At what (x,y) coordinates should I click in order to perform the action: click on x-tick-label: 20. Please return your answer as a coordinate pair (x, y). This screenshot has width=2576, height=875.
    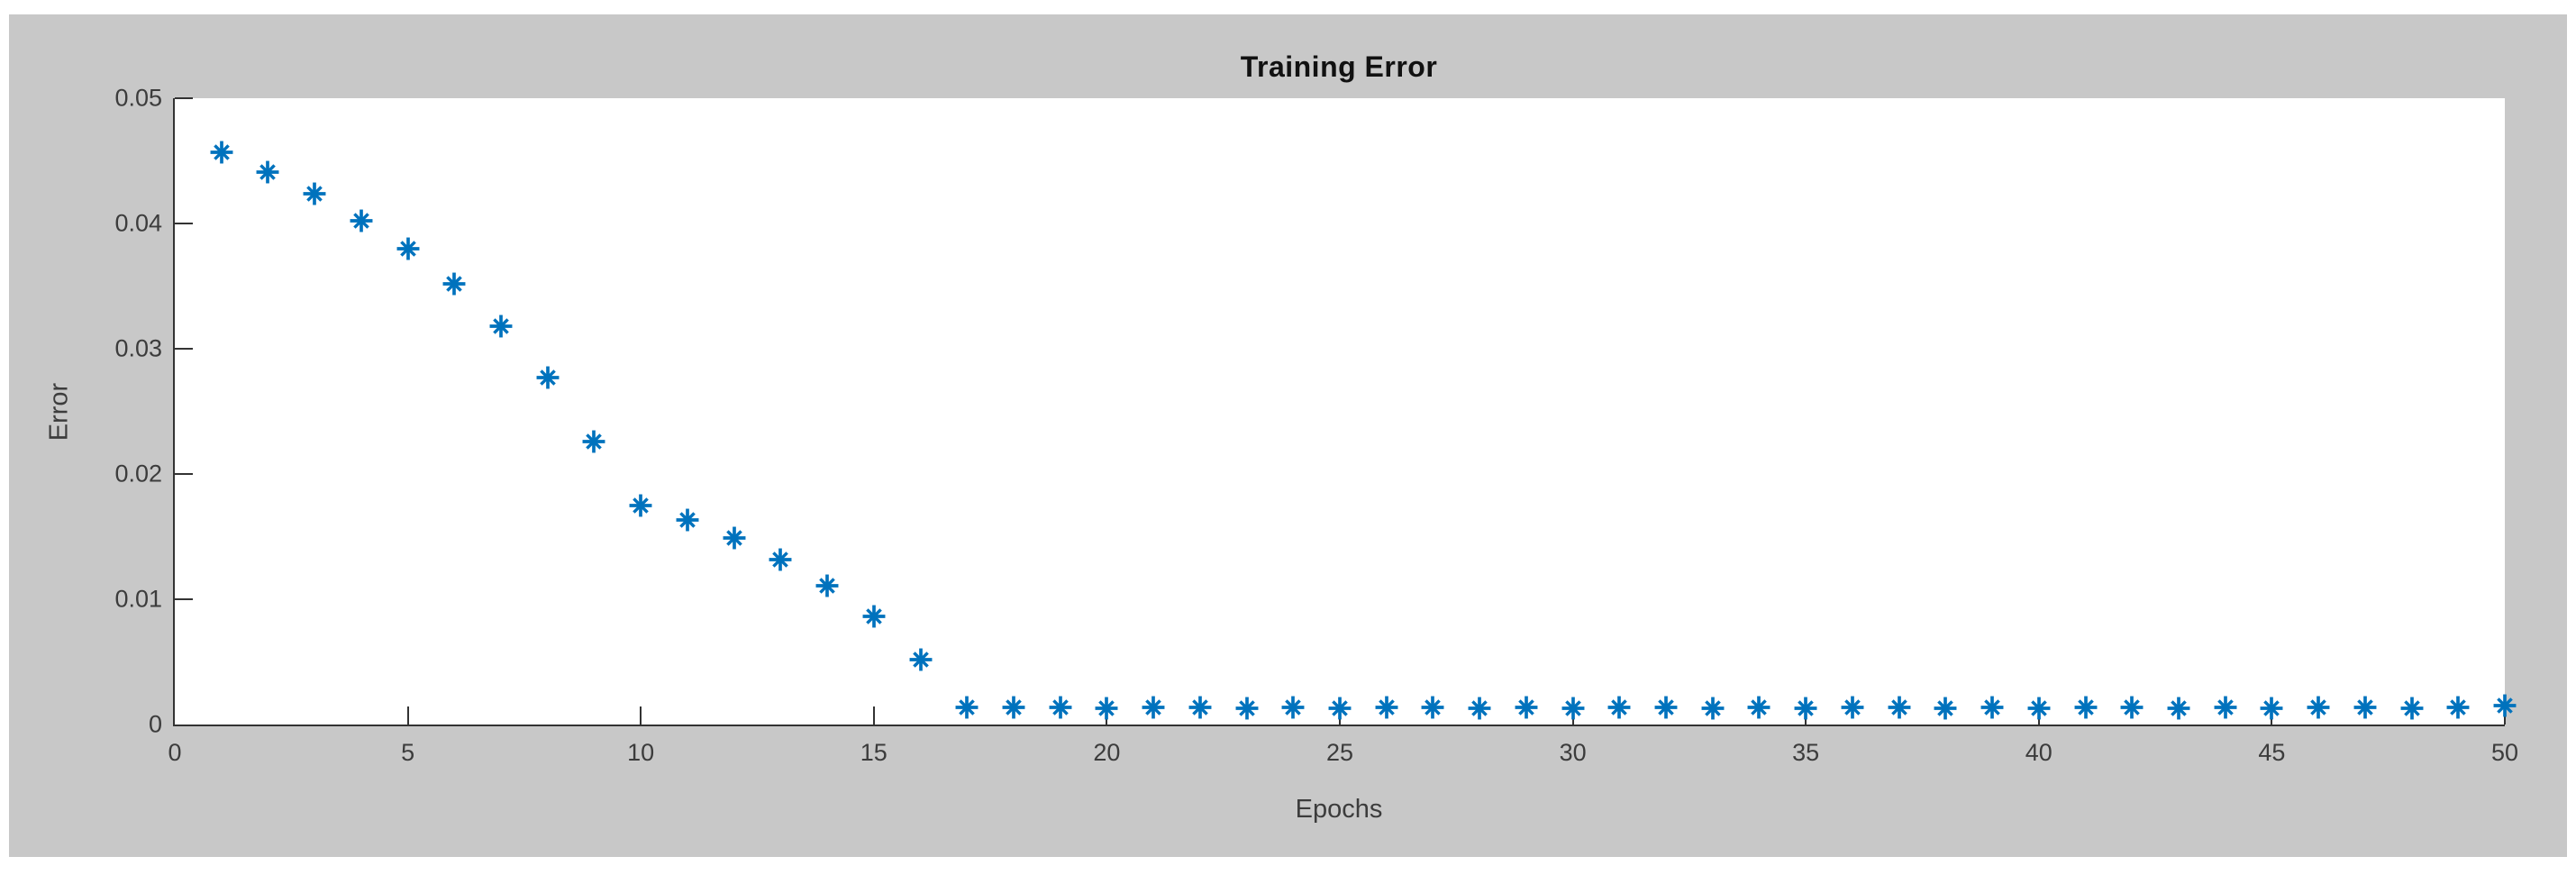
    Looking at the image, I should click on (1107, 752).